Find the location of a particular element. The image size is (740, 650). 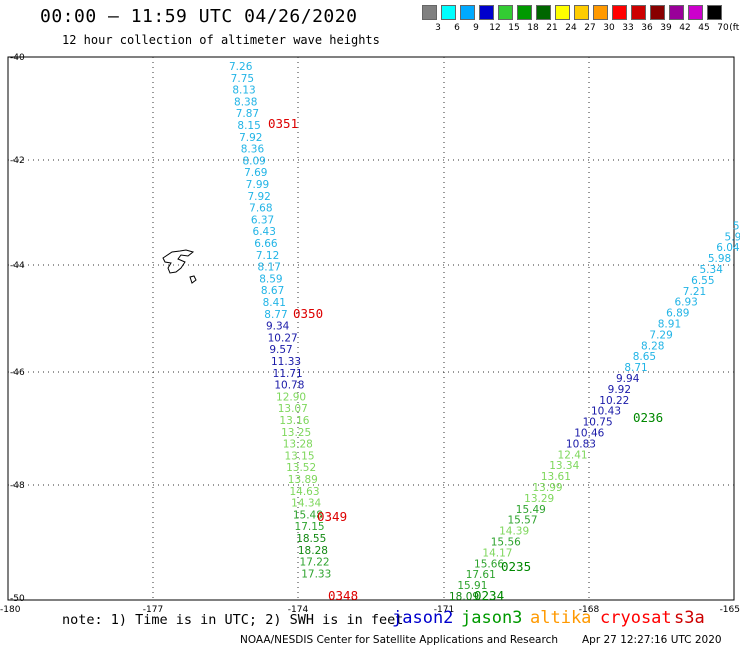

wave-height-label: 9.57 is located at coordinates (280, 350).